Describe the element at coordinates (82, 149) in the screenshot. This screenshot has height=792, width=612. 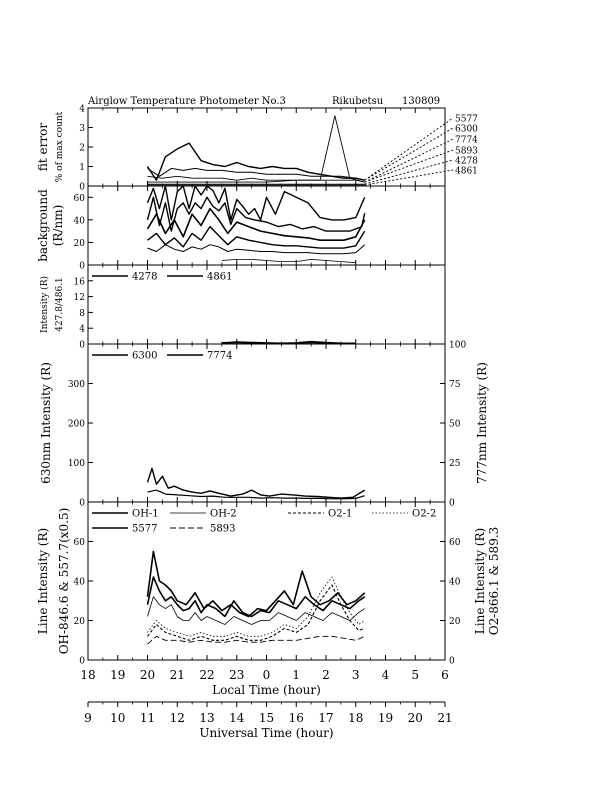
I see `y-tick-label: 2` at that location.